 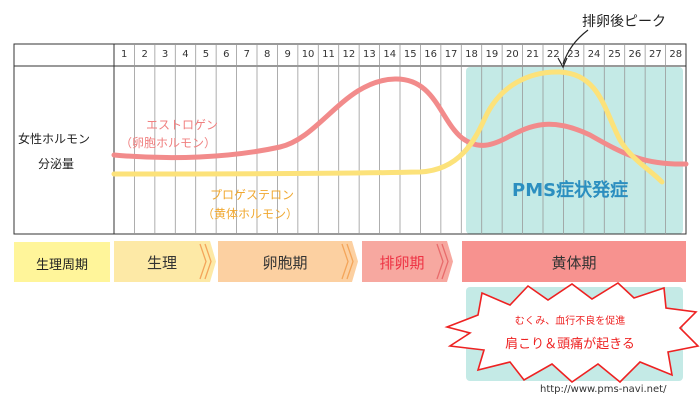 I want to click on pms-label: PMS症状発症, so click(x=570, y=190).